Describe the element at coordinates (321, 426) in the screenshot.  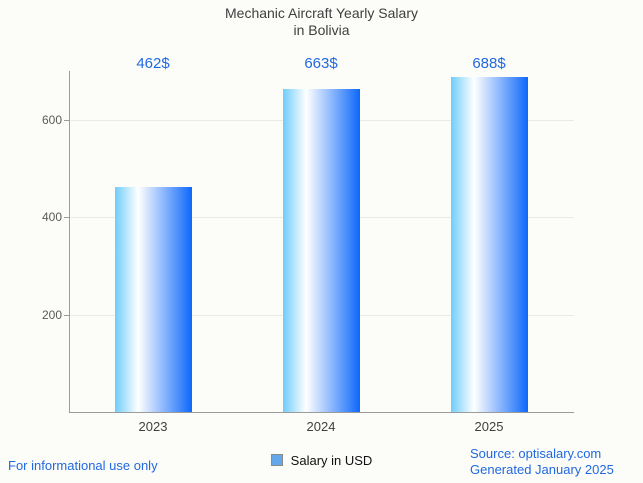
I see `x-tick-label: 2024` at that location.